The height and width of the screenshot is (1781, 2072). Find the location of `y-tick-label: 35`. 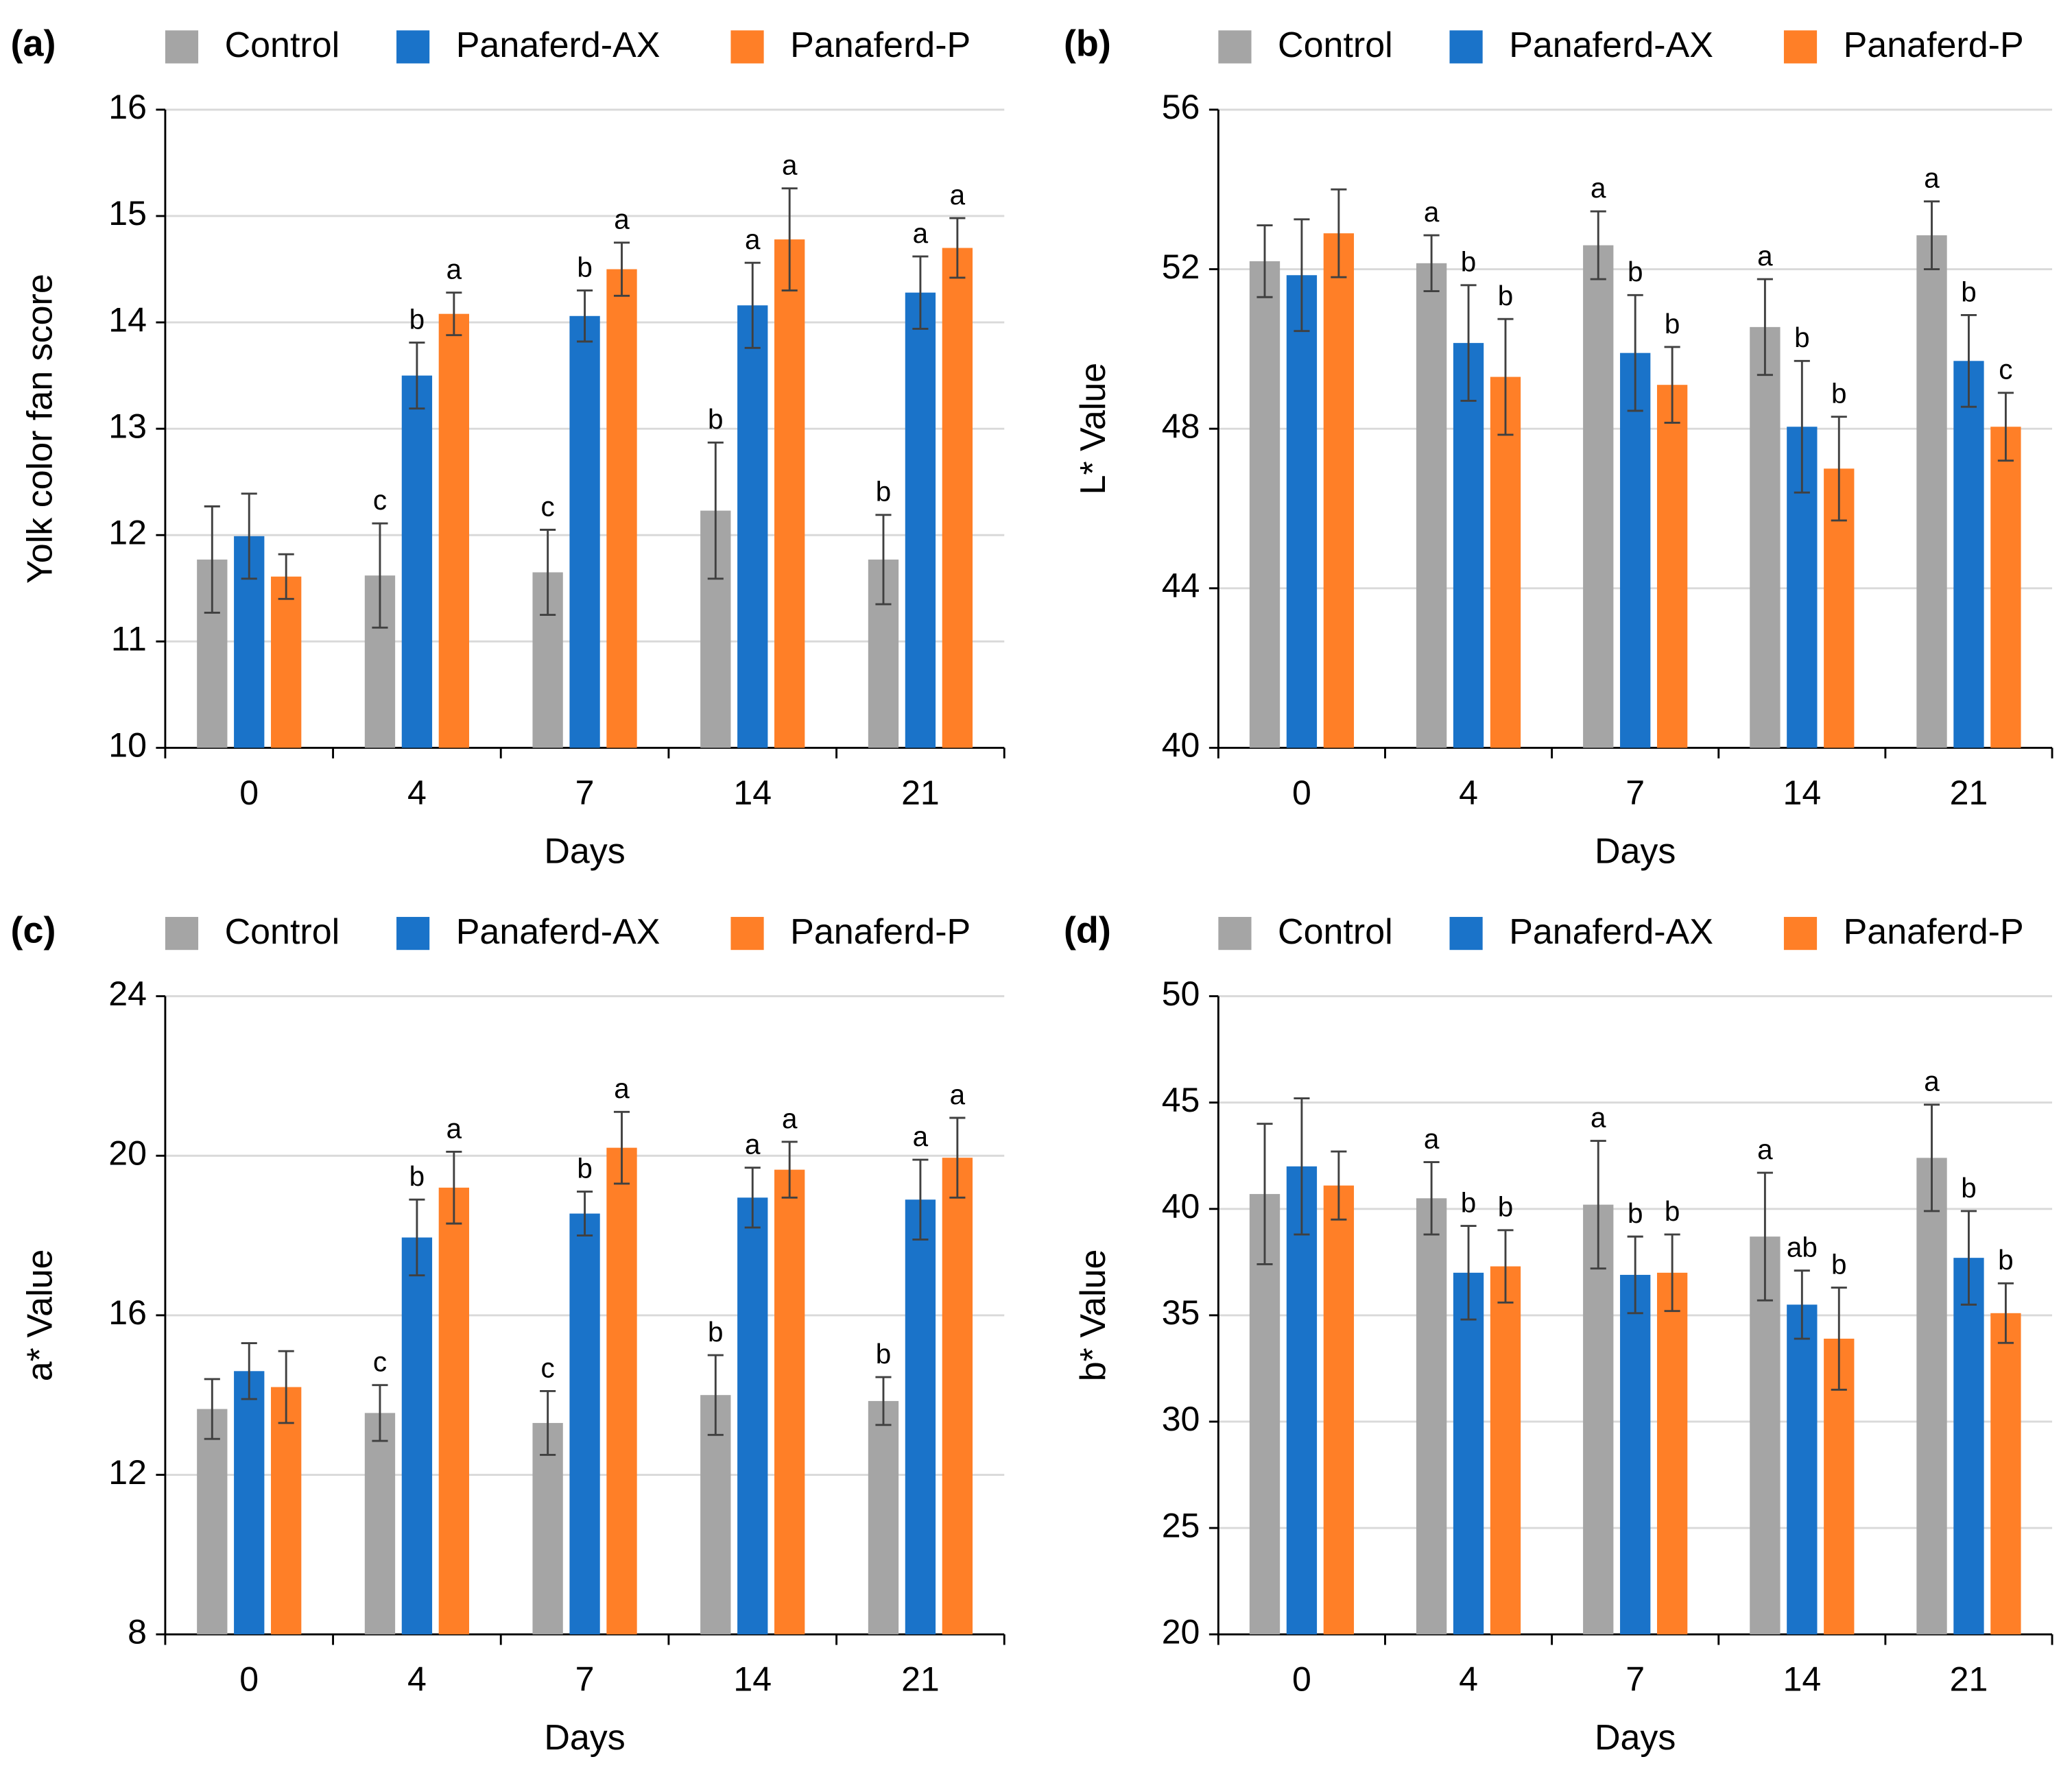

y-tick-label: 35 is located at coordinates (1181, 1312).